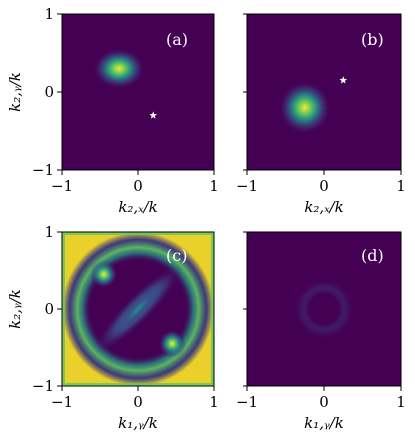  I want to click on panel-c-x-ticks: −1 0 1, so click(135, 398).